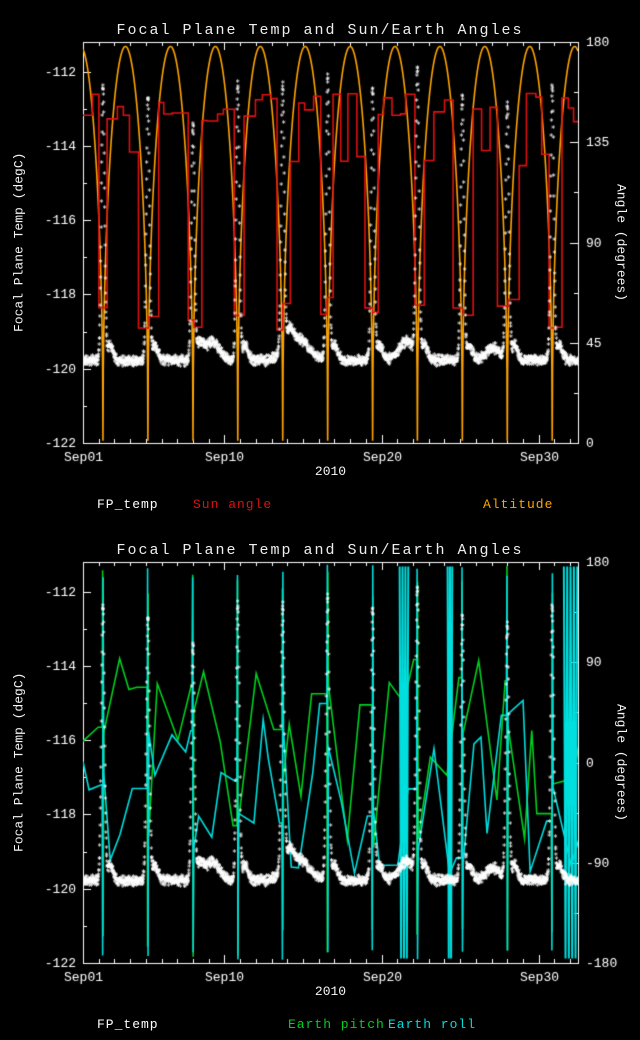 The height and width of the screenshot is (1040, 640). I want to click on legend-item-earth-roll: Earth roll, so click(432, 1024).